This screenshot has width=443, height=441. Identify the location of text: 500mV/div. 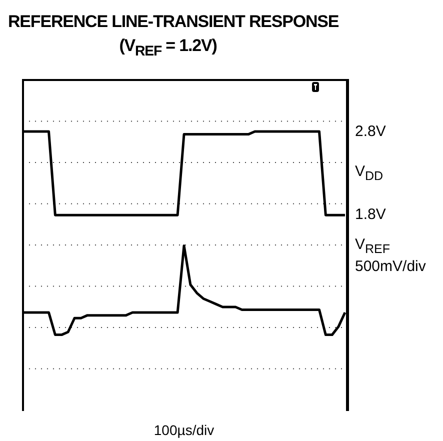
(390, 267).